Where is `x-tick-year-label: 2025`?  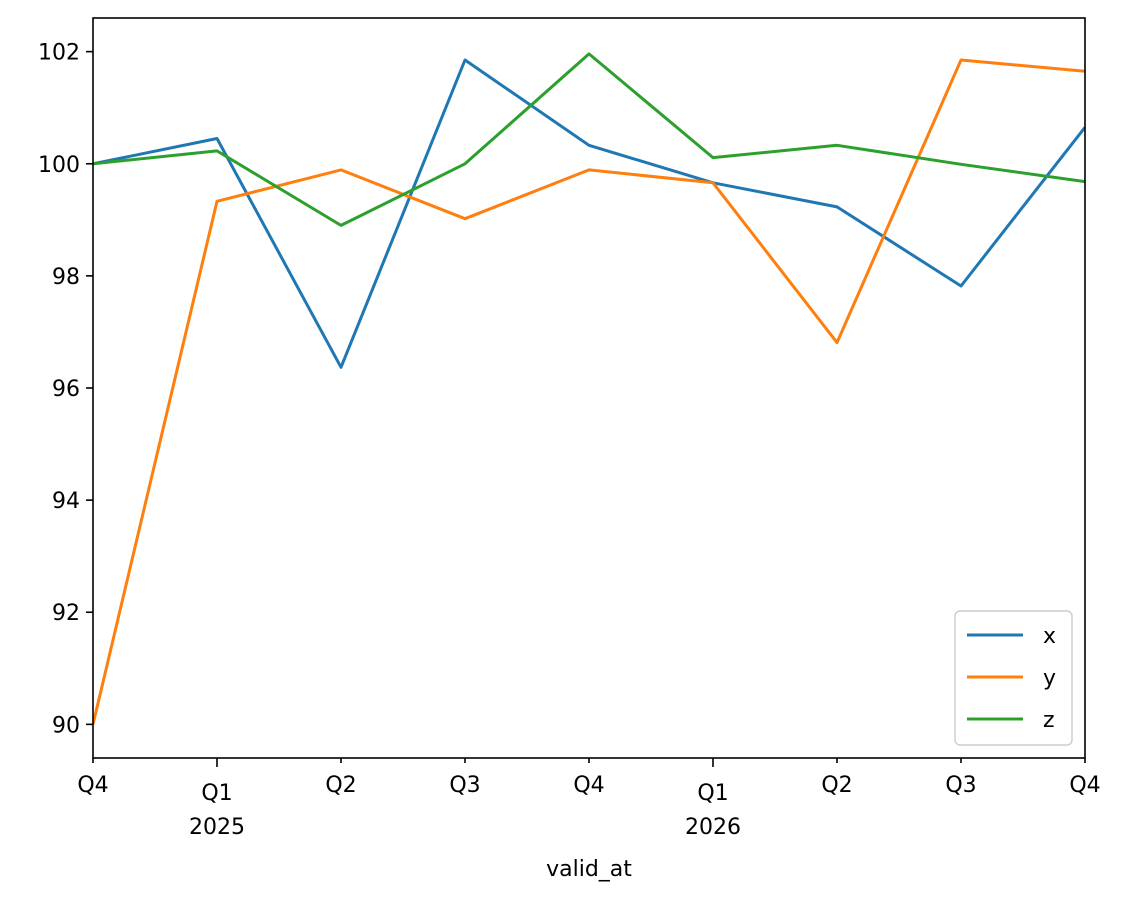 x-tick-year-label: 2025 is located at coordinates (217, 827).